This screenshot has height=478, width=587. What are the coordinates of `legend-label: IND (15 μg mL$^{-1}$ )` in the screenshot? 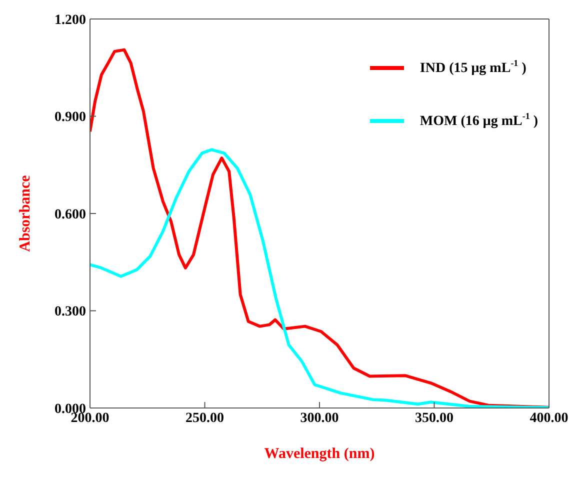 It's located at (473, 67).